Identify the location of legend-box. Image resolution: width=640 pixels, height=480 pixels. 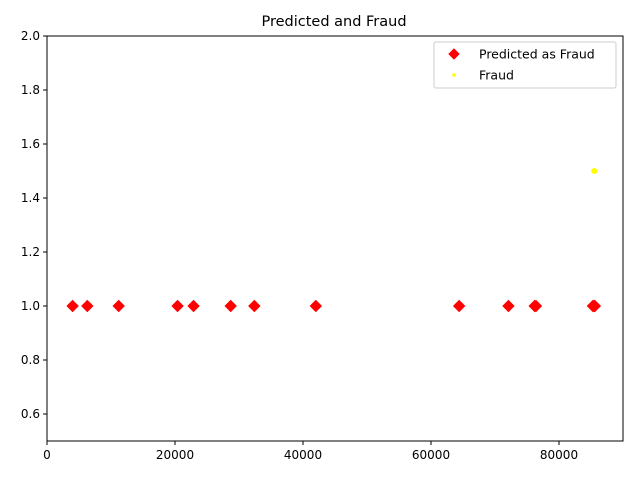
(525, 65).